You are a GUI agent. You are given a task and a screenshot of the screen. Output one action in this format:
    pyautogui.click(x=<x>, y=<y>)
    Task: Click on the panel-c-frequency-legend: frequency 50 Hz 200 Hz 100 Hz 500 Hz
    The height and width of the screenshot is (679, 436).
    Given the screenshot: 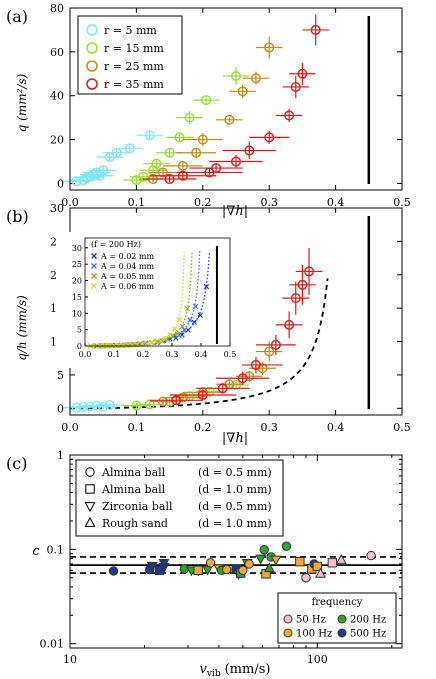 What is the action you would take?
    pyautogui.click(x=337, y=618)
    